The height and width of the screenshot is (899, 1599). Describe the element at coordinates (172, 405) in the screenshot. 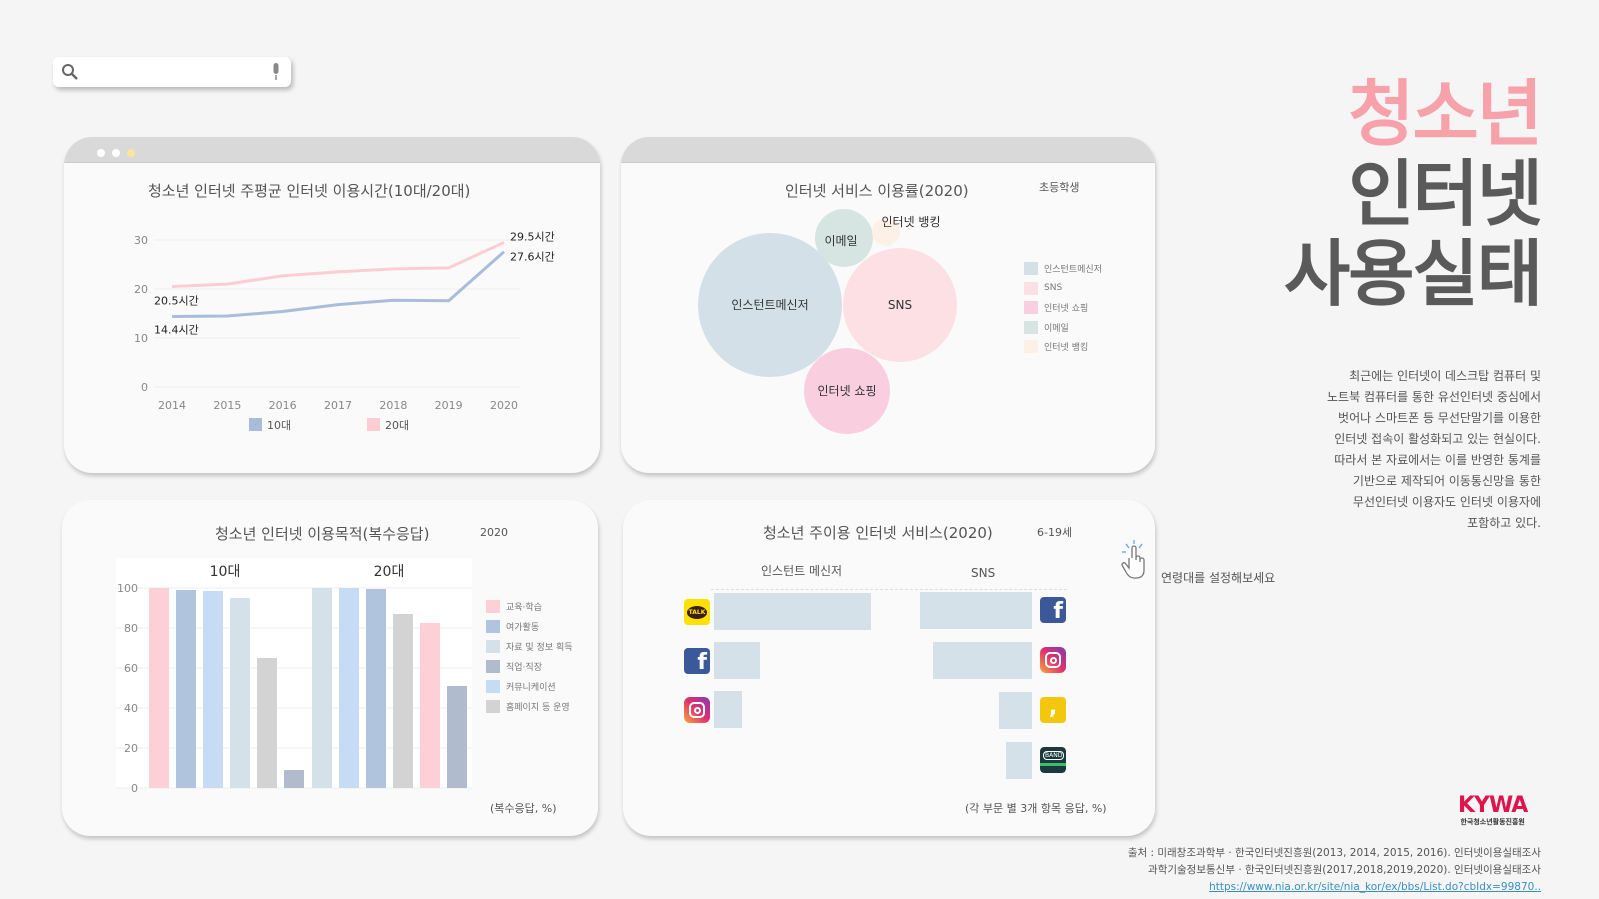

I see `x-tick-label: 2014` at that location.